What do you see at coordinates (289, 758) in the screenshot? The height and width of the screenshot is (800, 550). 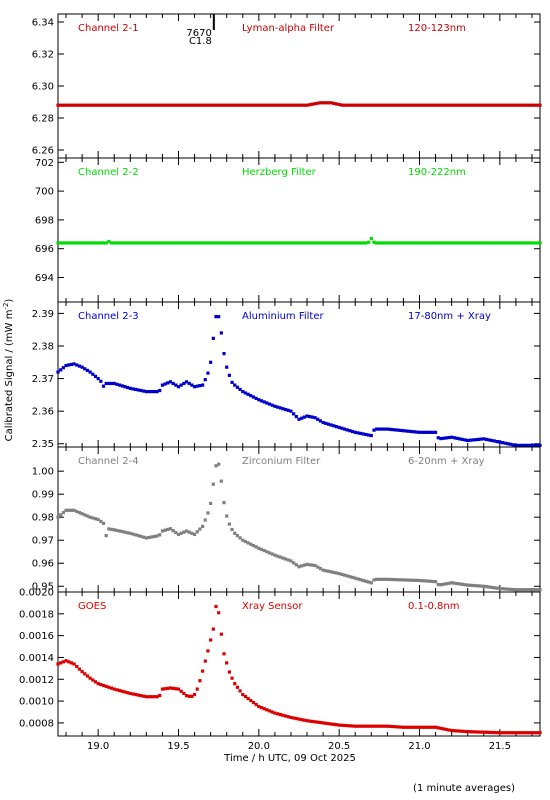 I see `x-axis-label: Time / h UTC, 09 Oct 2025` at bounding box center [289, 758].